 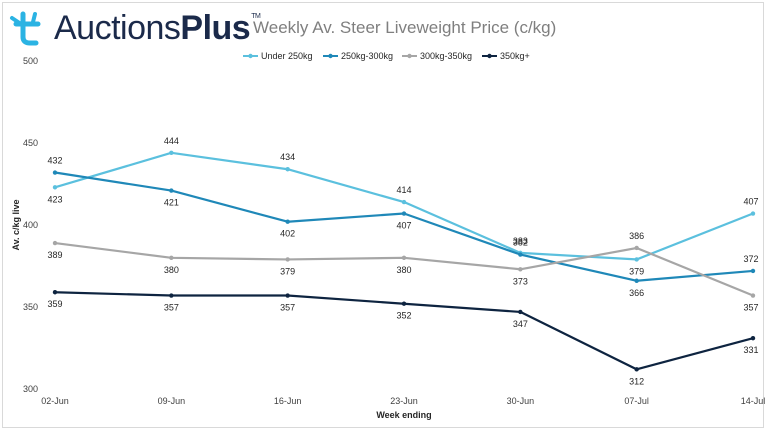 What do you see at coordinates (30, 143) in the screenshot?
I see `y-tick-label: 450` at bounding box center [30, 143].